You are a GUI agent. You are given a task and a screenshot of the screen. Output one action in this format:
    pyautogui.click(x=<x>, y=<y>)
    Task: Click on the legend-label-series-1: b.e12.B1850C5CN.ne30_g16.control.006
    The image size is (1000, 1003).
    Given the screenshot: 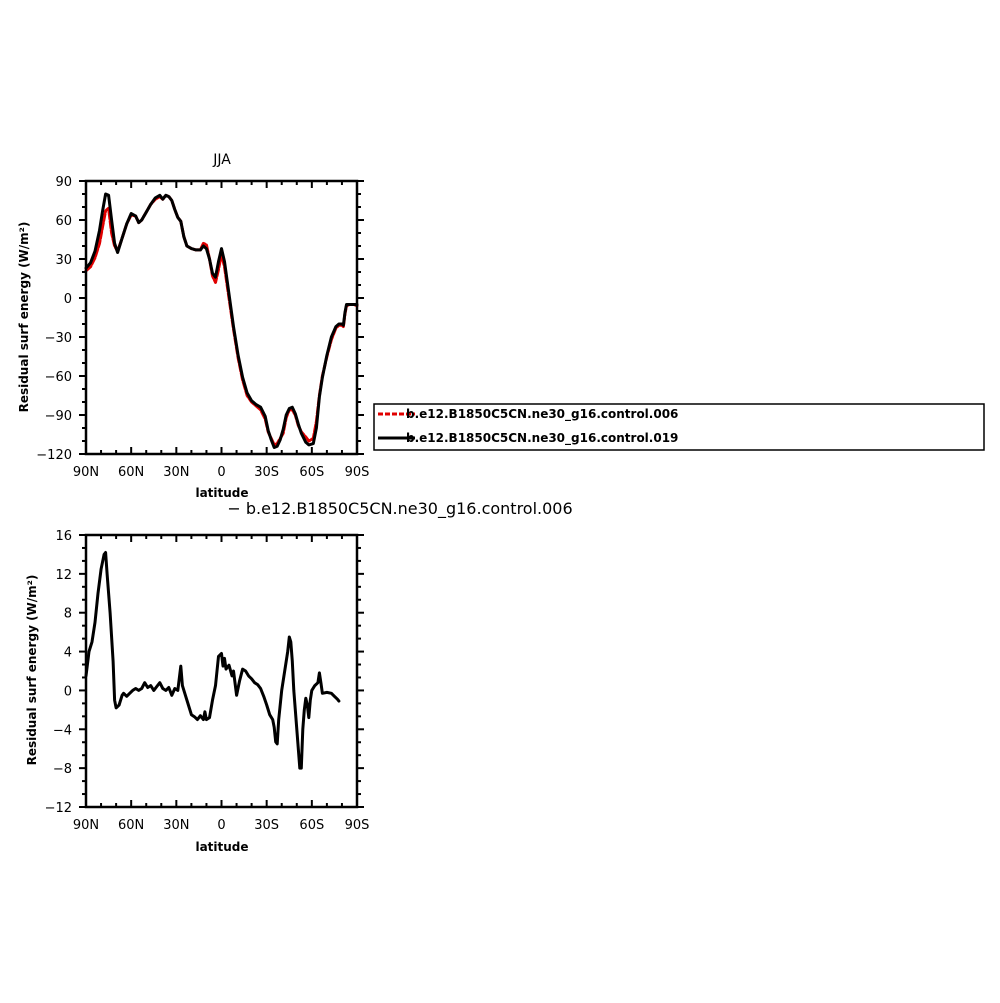 What is the action you would take?
    pyautogui.click(x=542, y=414)
    